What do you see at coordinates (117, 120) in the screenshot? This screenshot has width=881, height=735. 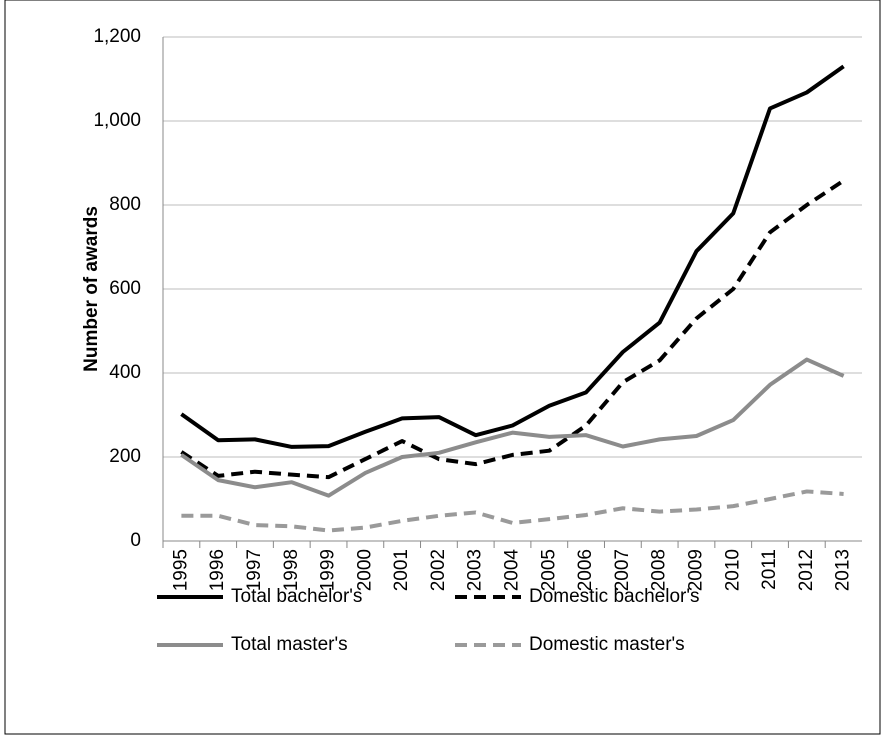 I see `y-tick-label: 1,000` at bounding box center [117, 120].